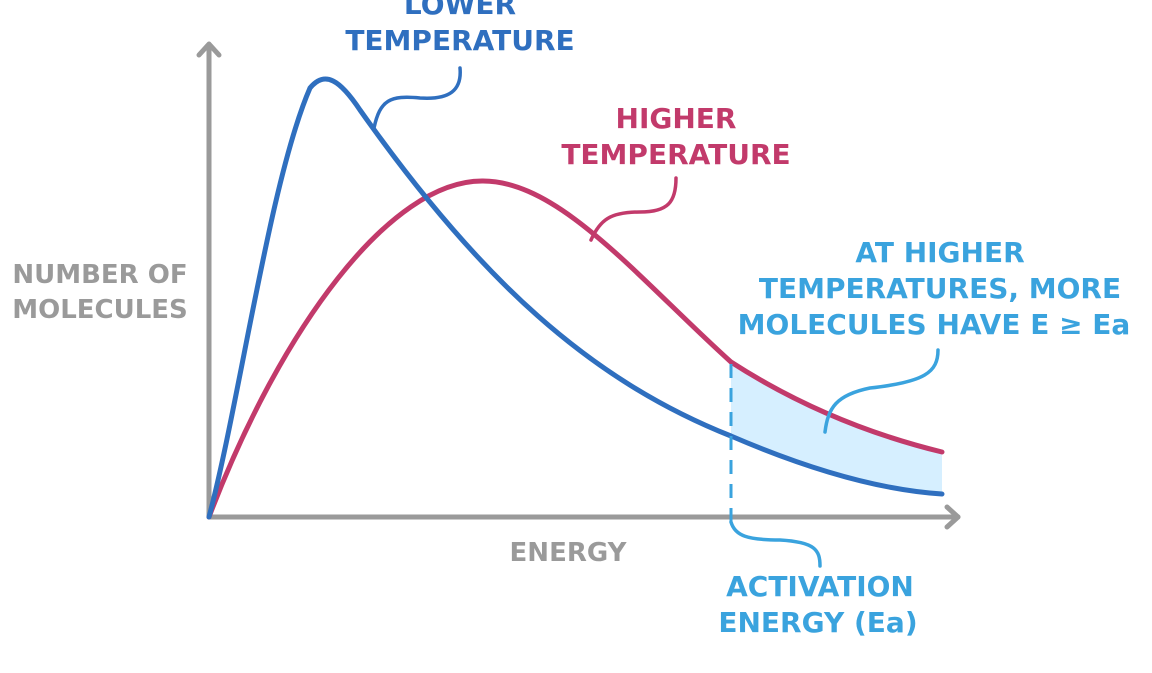 The height and width of the screenshot is (673, 1152). I want to click on lower-temperature-label: LOWER TEMPERATURE, so click(459, 28).